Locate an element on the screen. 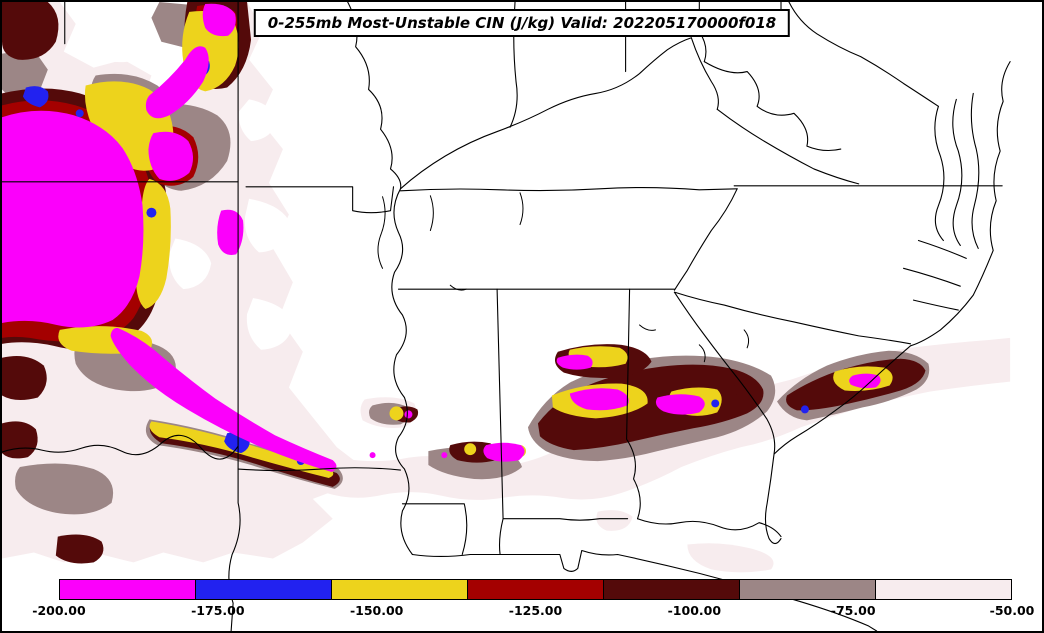 This screenshot has width=1044, height=633. colorbar-tick-label: -100.00 is located at coordinates (694, 610).